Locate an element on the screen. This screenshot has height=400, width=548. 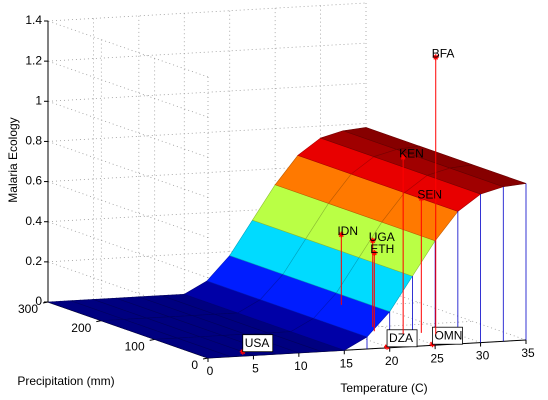
z-tick-label: 0.2 is located at coordinates (33, 261).